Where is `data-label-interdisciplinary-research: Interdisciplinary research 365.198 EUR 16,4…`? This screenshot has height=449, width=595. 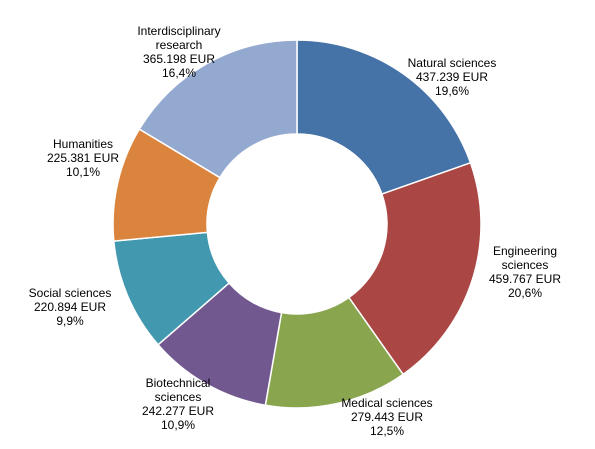
data-label-interdisciplinary-research: Interdisciplinary research 365.198 EUR 16,4… is located at coordinates (178, 52).